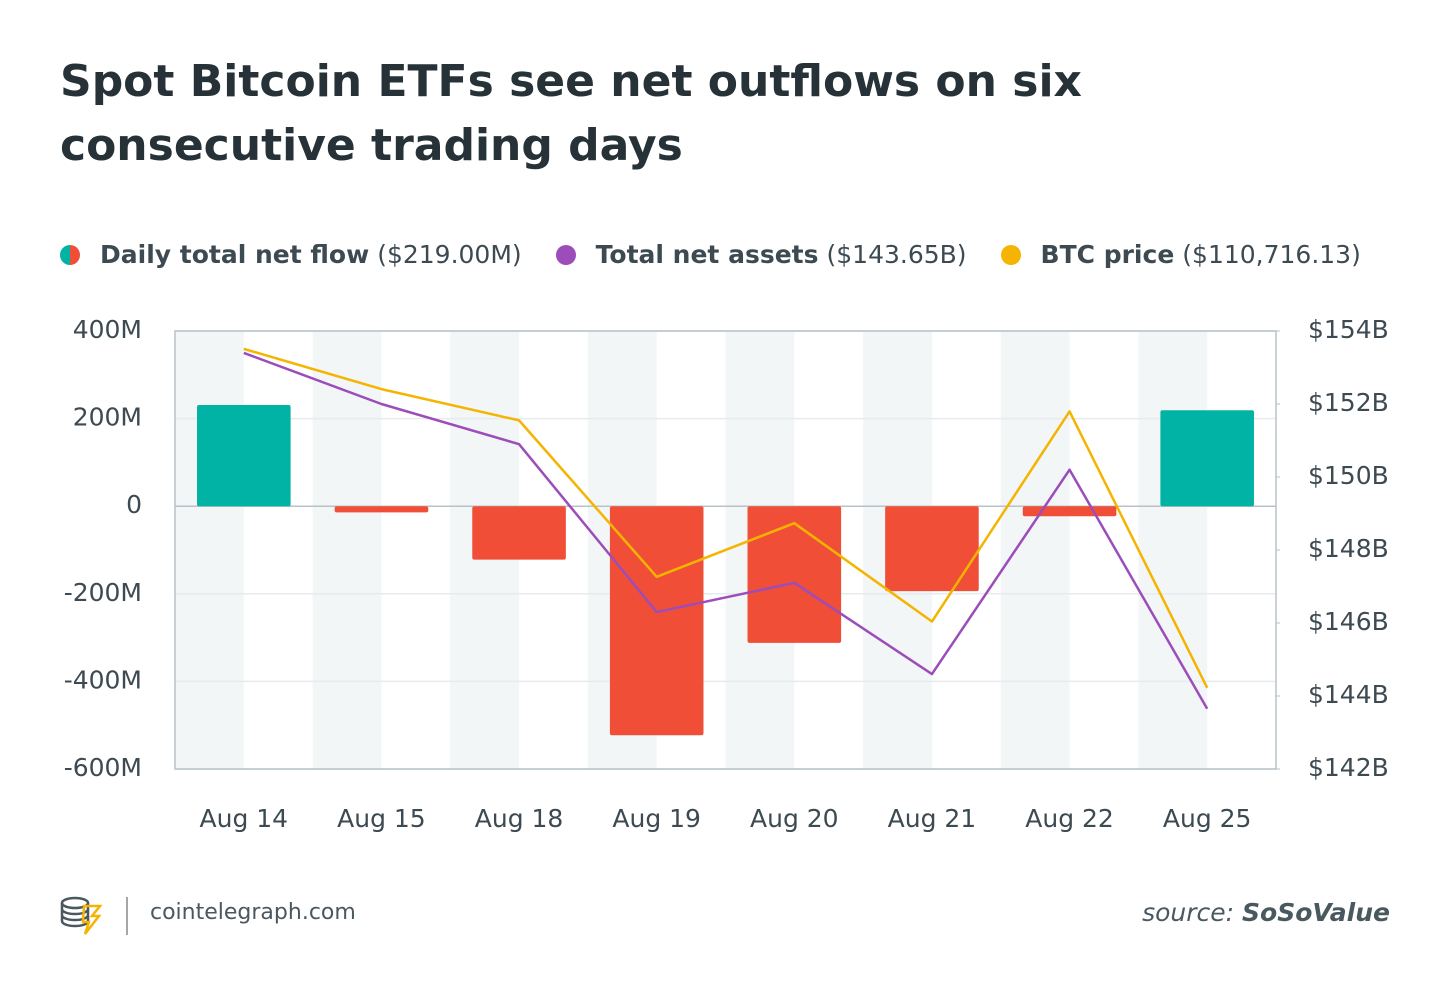 This screenshot has height=996, width=1450. Describe the element at coordinates (381, 818) in the screenshot. I see `x-tick-label: Aug 15` at that location.